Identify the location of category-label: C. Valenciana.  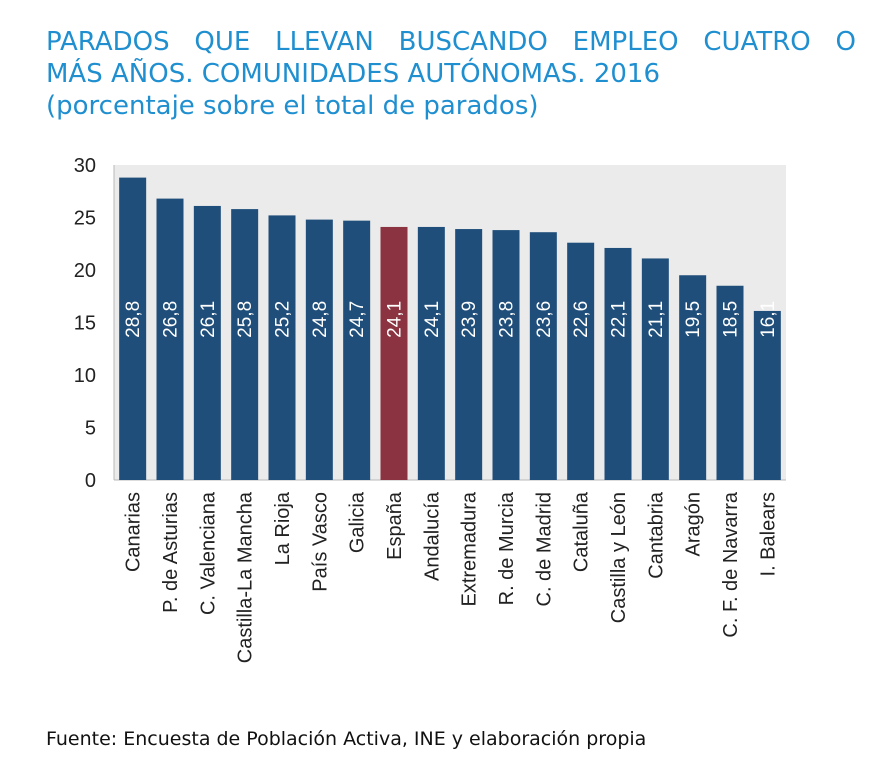
(208, 553).